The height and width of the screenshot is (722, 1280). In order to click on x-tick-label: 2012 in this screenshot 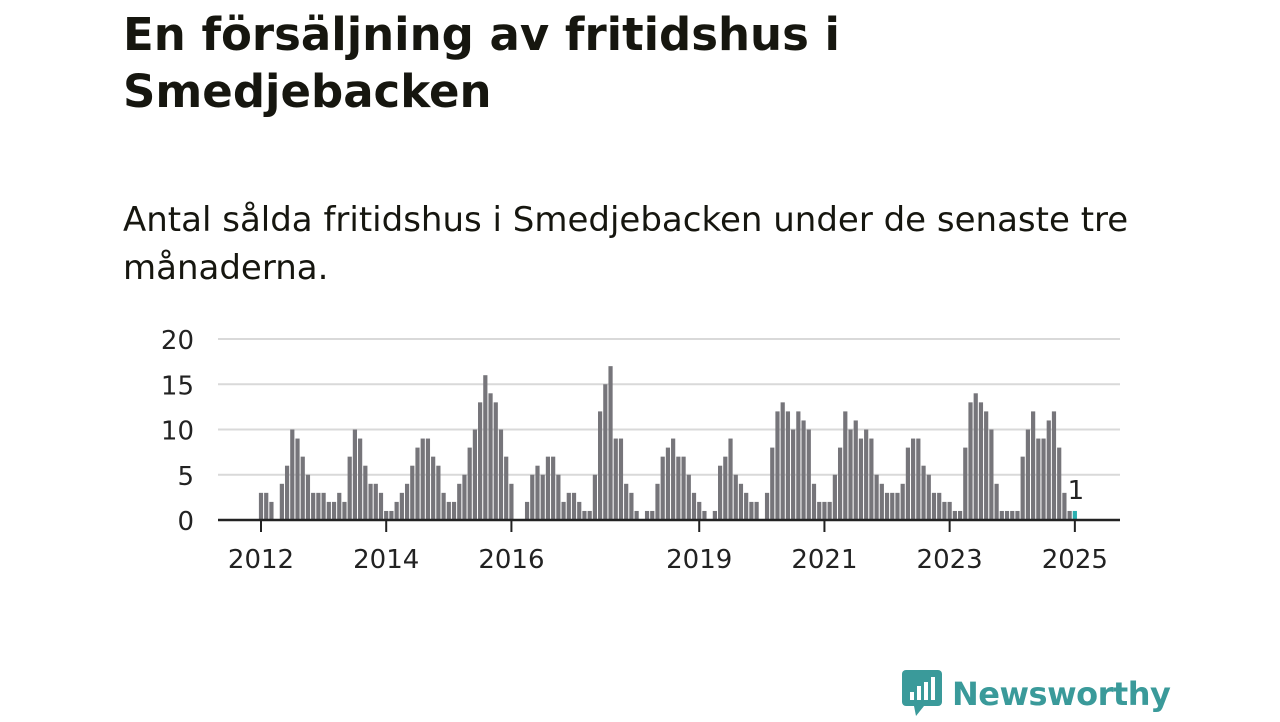, I will do `click(261, 560)`.